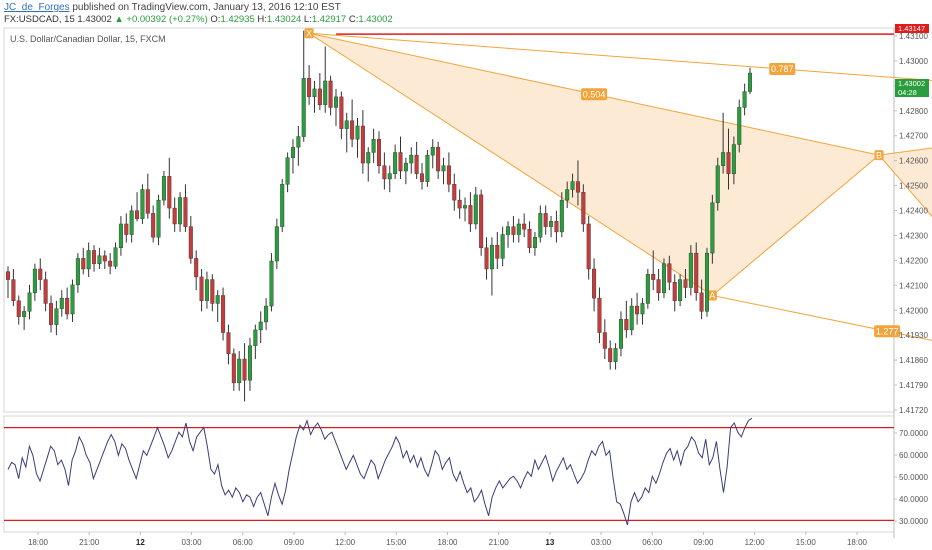  What do you see at coordinates (913, 161) in the screenshot?
I see `price-tick-label: 1.42600` at bounding box center [913, 161].